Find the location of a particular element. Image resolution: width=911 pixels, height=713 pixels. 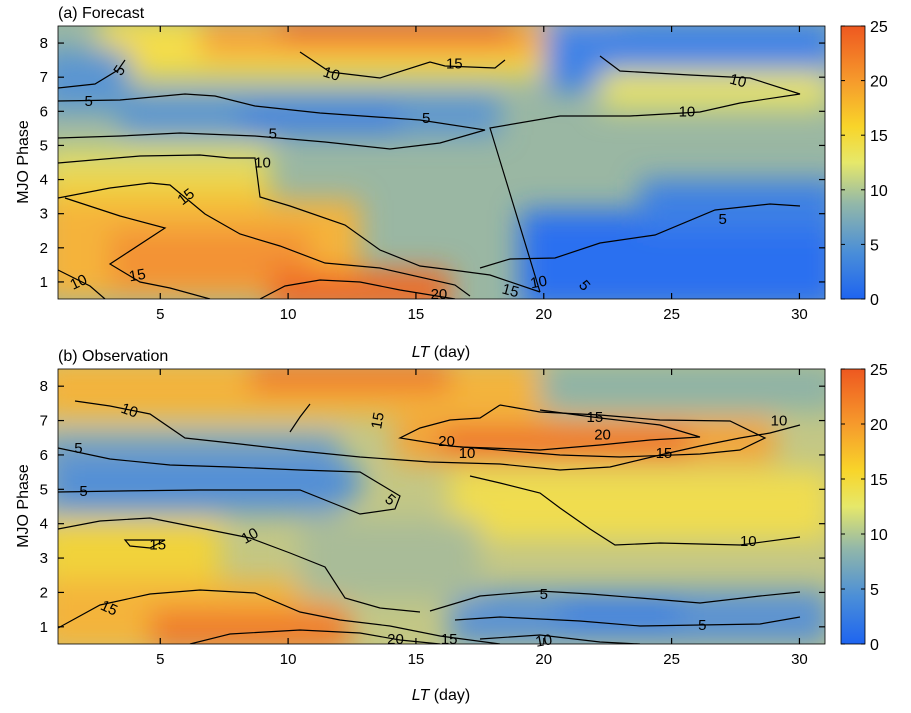

x-axis-label-italic: LT is located at coordinates (421, 352).